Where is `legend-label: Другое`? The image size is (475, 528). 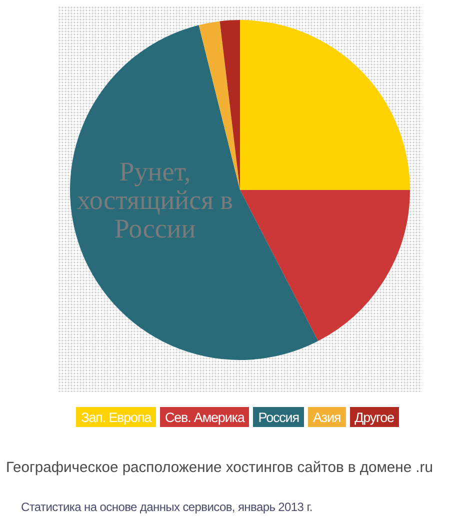 legend-label: Другое is located at coordinates (376, 417).